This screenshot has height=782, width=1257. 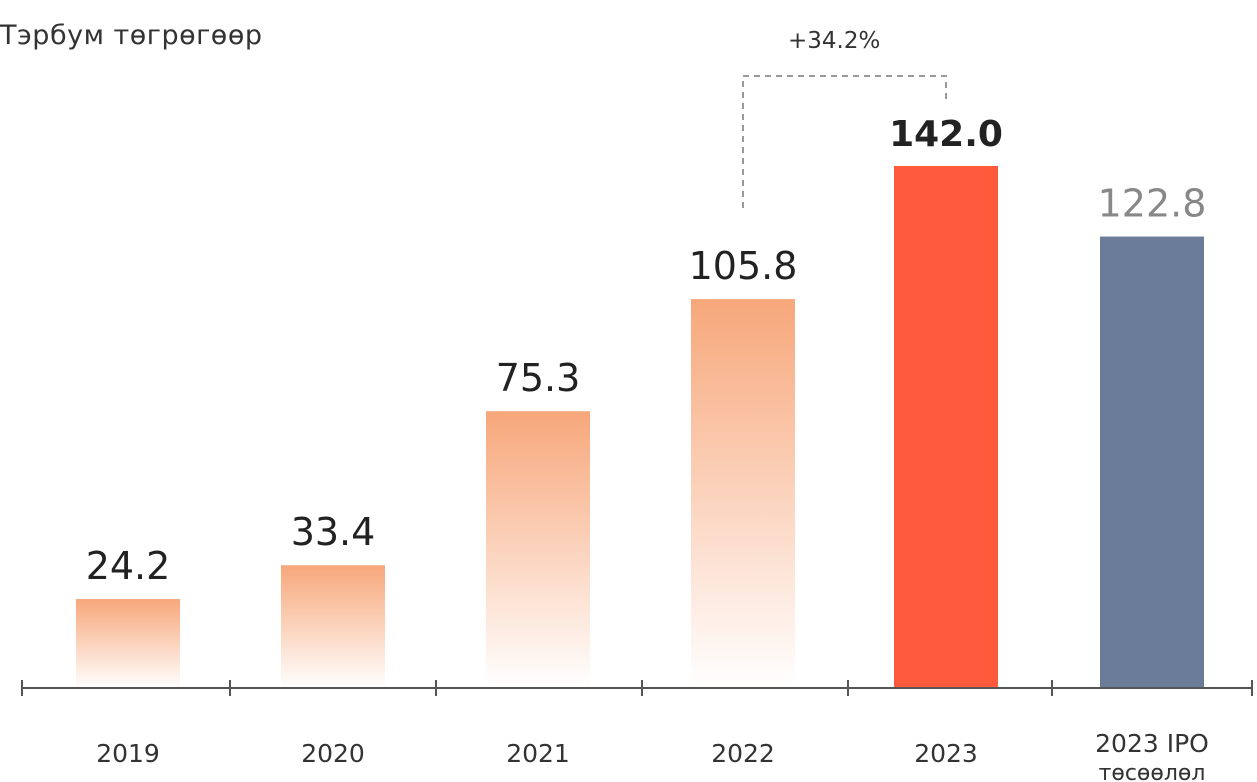 I want to click on x-tick-label-0: 2019, so click(x=128, y=753).